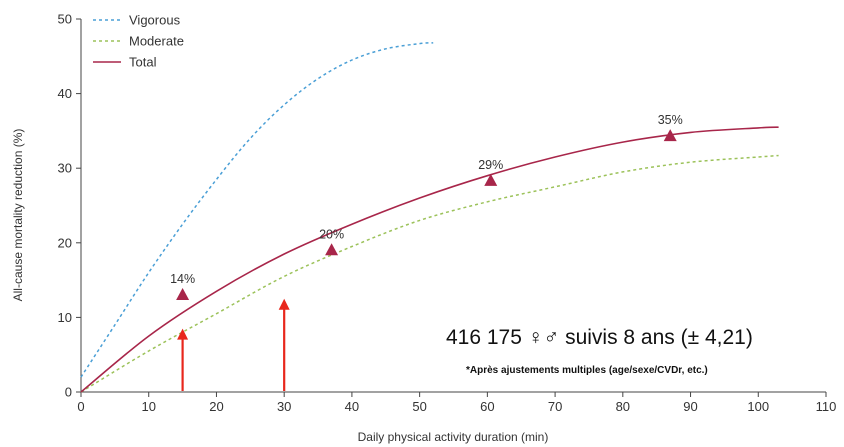 The height and width of the screenshot is (447, 844). Describe the element at coordinates (233, 345) in the screenshot. I see `arrows` at that location.